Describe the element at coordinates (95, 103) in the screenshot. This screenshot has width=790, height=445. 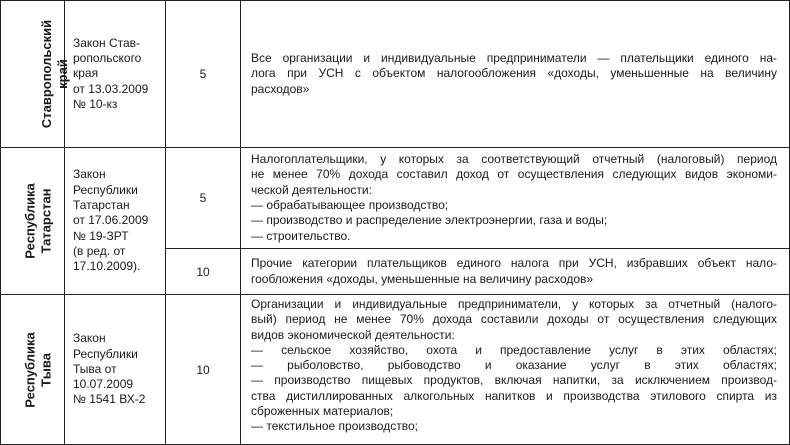
I see `text-line: № 10-кз` at that location.